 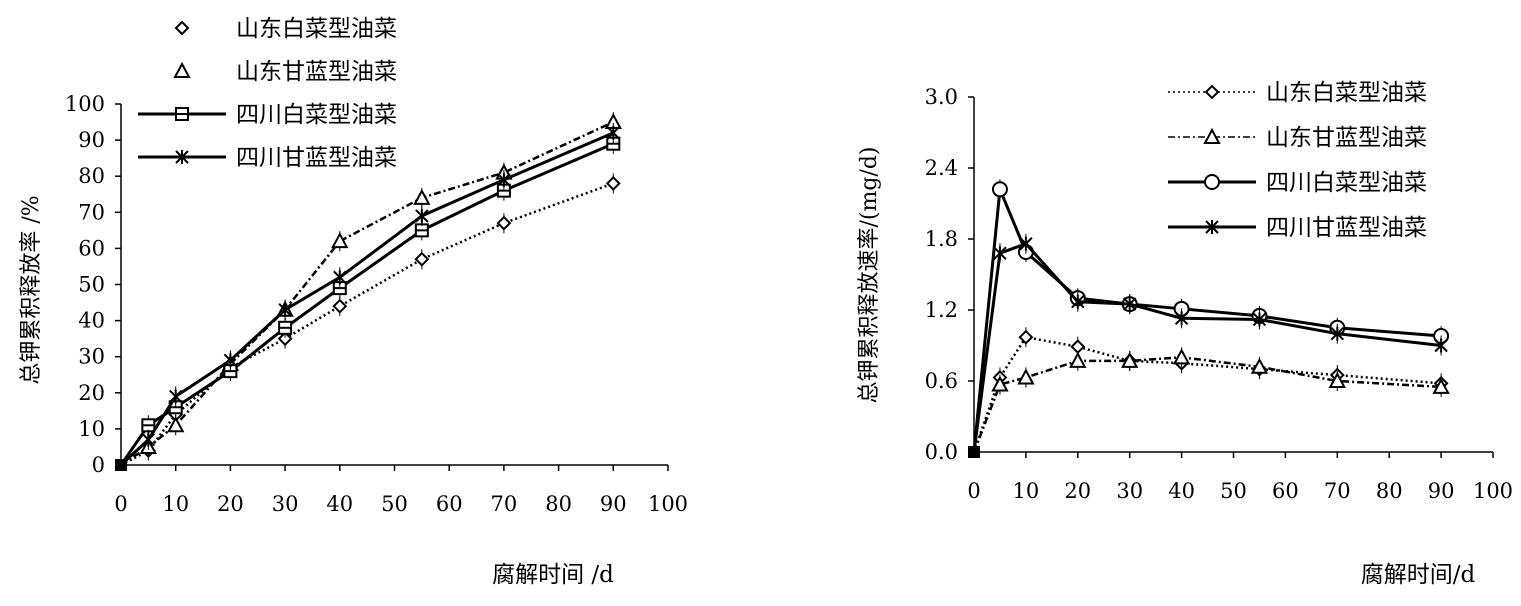 What do you see at coordinates (91, 321) in the screenshot?
I see `y-tick-label: 40` at bounding box center [91, 321].